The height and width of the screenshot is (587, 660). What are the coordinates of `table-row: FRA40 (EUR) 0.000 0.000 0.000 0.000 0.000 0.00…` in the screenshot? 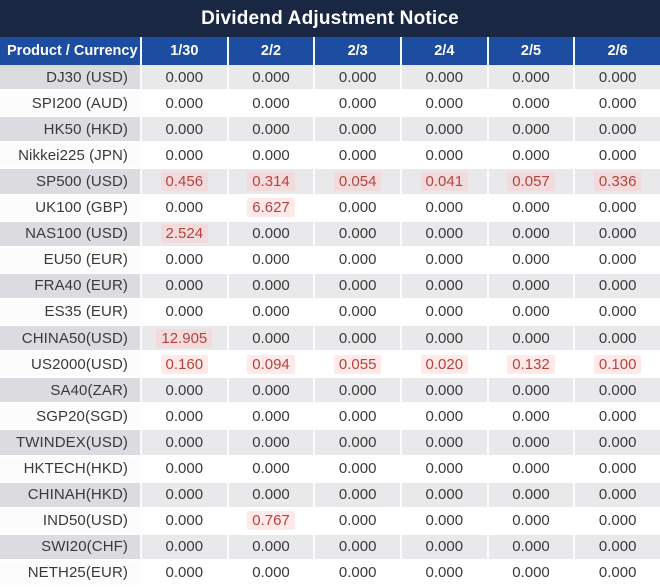 It's located at (330, 286).